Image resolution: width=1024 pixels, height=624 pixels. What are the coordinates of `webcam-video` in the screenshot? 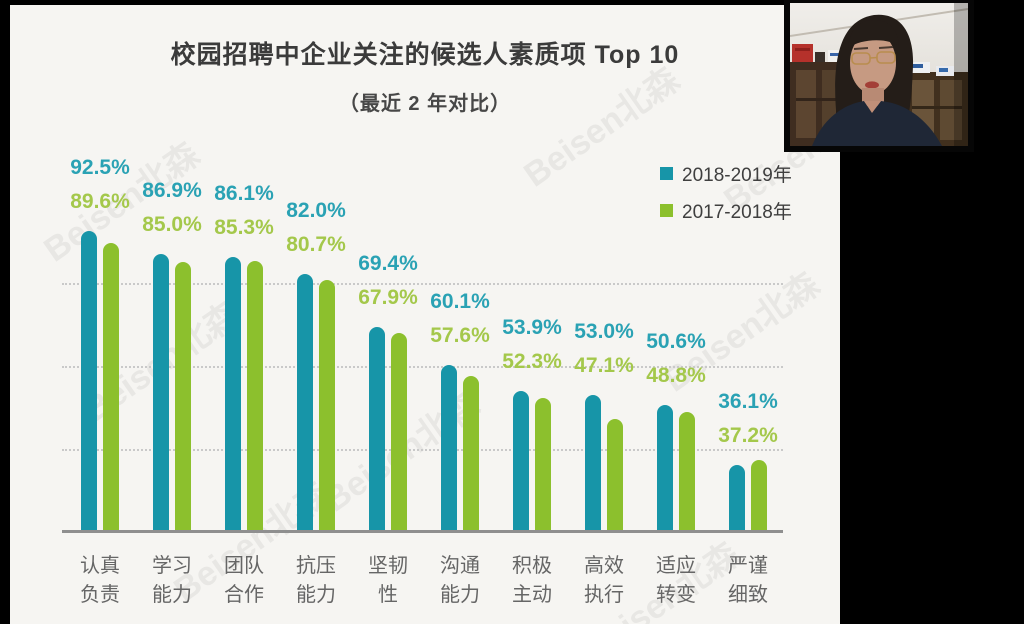 It's located at (879, 76).